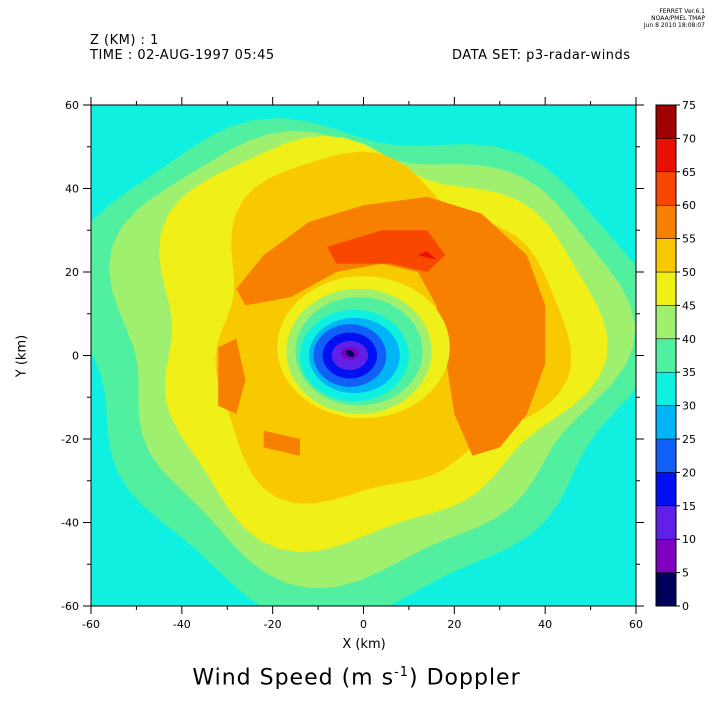 Image resolution: width=713 pixels, height=713 pixels. Describe the element at coordinates (689, 272) in the screenshot. I see `colorbar-label: 50` at that location.